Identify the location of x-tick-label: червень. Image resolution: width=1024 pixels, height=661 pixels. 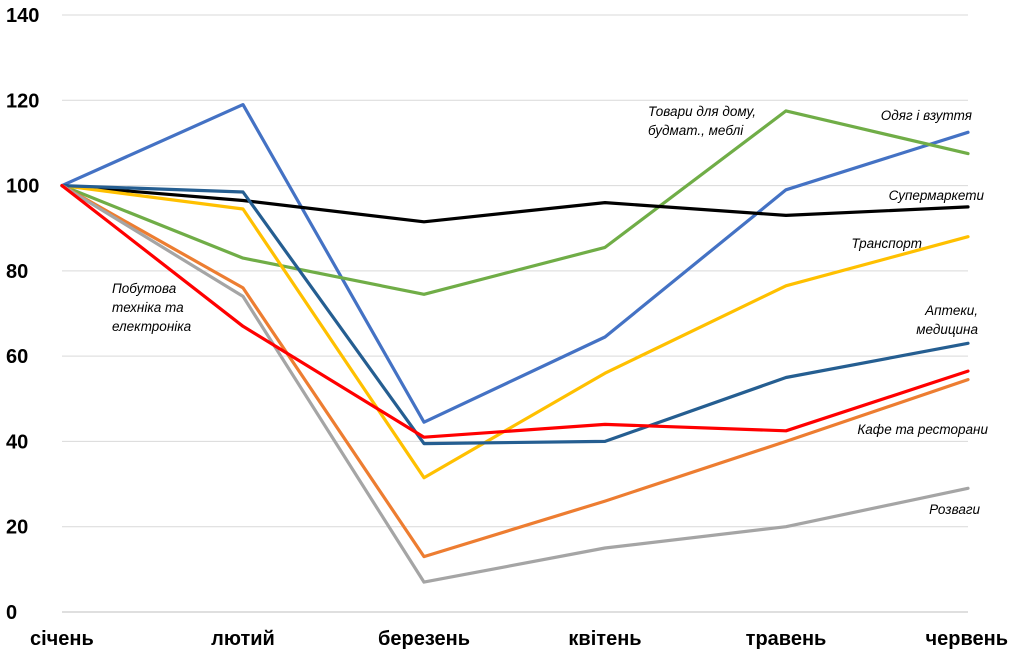
(967, 639).